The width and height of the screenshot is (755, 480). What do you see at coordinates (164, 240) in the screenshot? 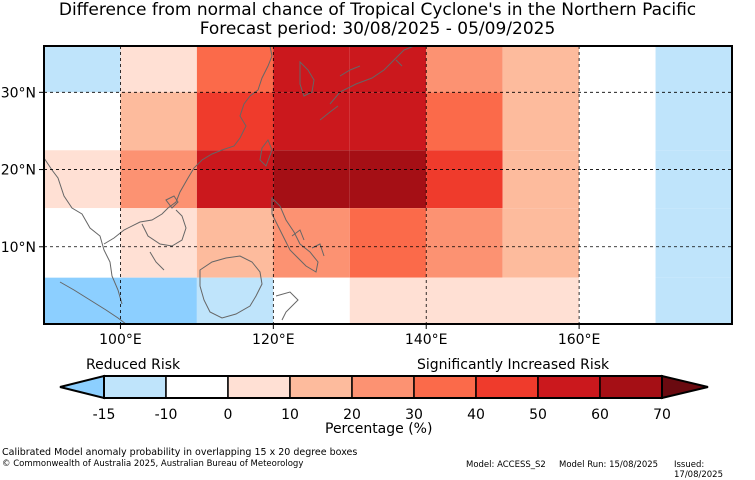
I see `coastline-indochina` at bounding box center [164, 240].